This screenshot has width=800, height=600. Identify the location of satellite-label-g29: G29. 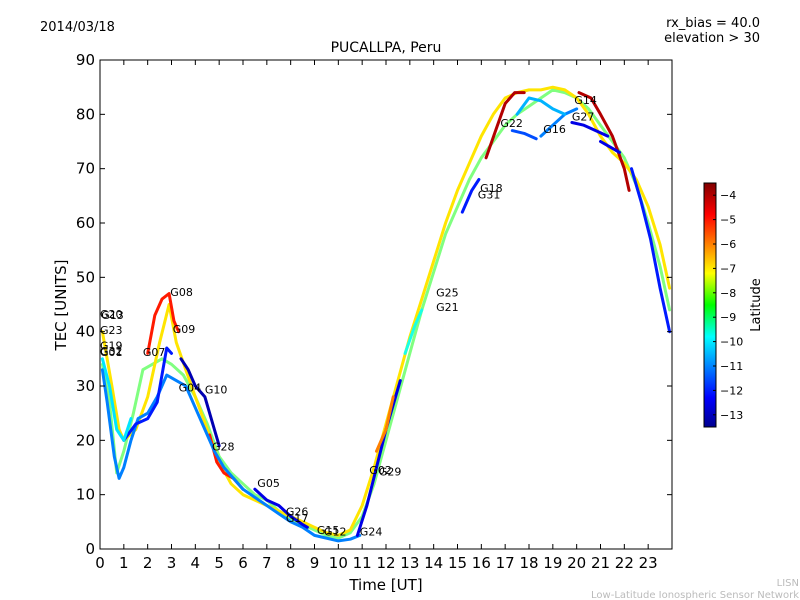
(390, 472).